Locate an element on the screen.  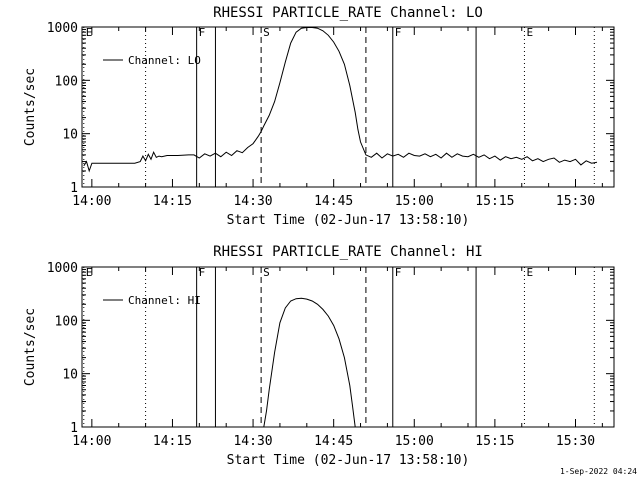
chart-title: RHESSI PARTICLE_RATE Channel: LO is located at coordinates (348, 13).